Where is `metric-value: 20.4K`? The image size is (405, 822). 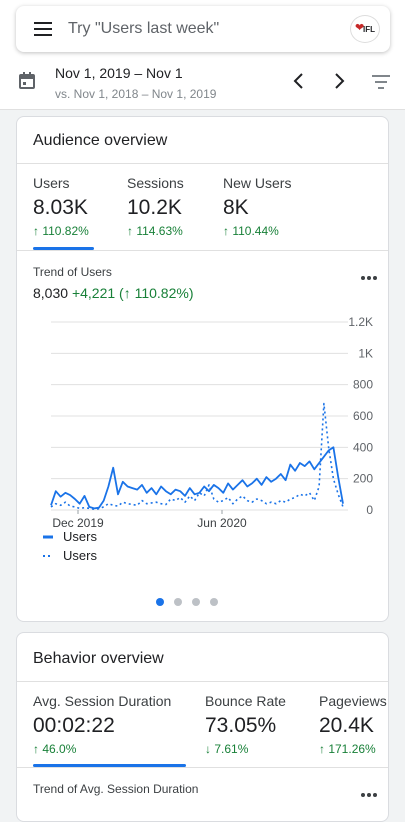
metric-value: 20.4K is located at coordinates (346, 725).